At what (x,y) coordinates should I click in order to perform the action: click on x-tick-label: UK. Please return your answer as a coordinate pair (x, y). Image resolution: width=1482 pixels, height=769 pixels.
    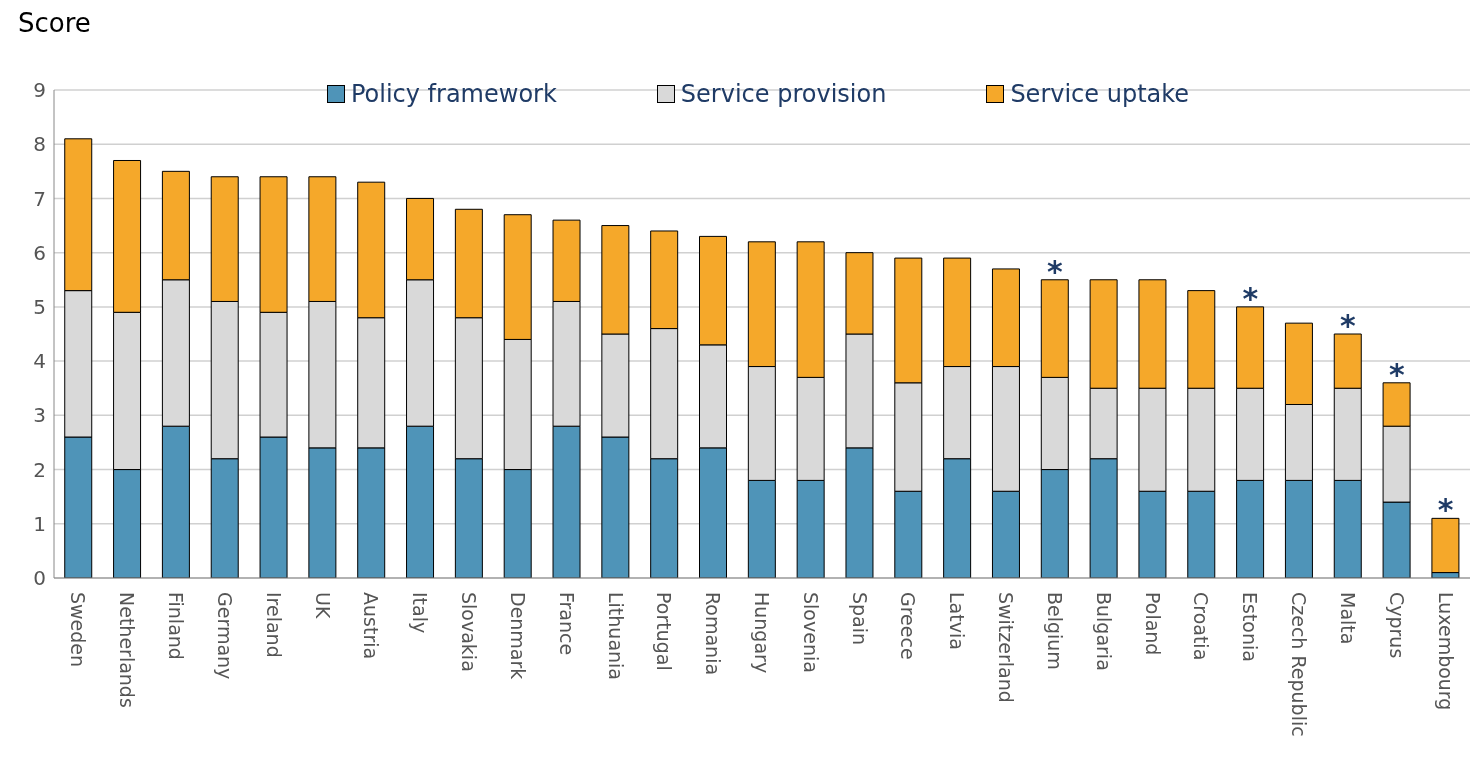
    Looking at the image, I should click on (322, 605).